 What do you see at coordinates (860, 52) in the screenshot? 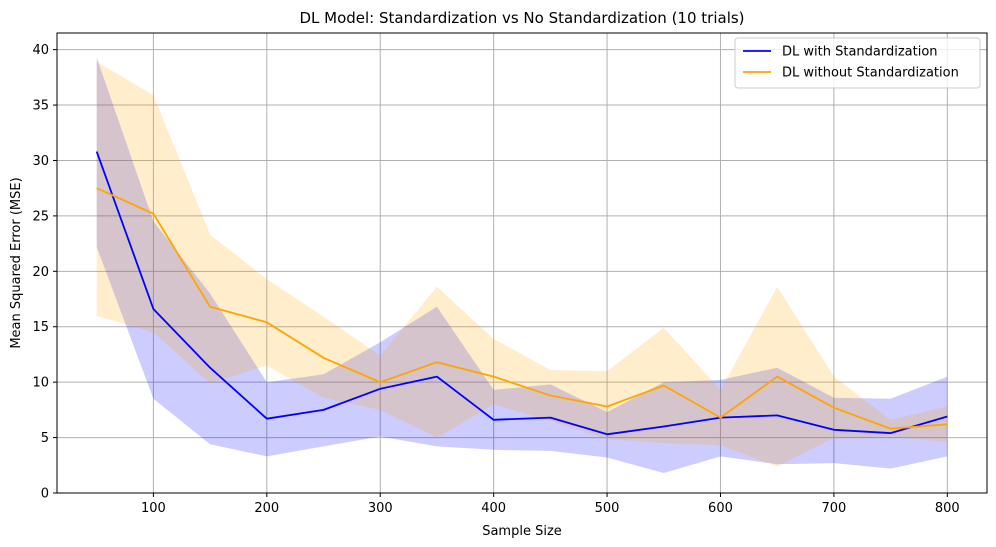
I see `legend-label-1: DL with Standardization` at bounding box center [860, 52].